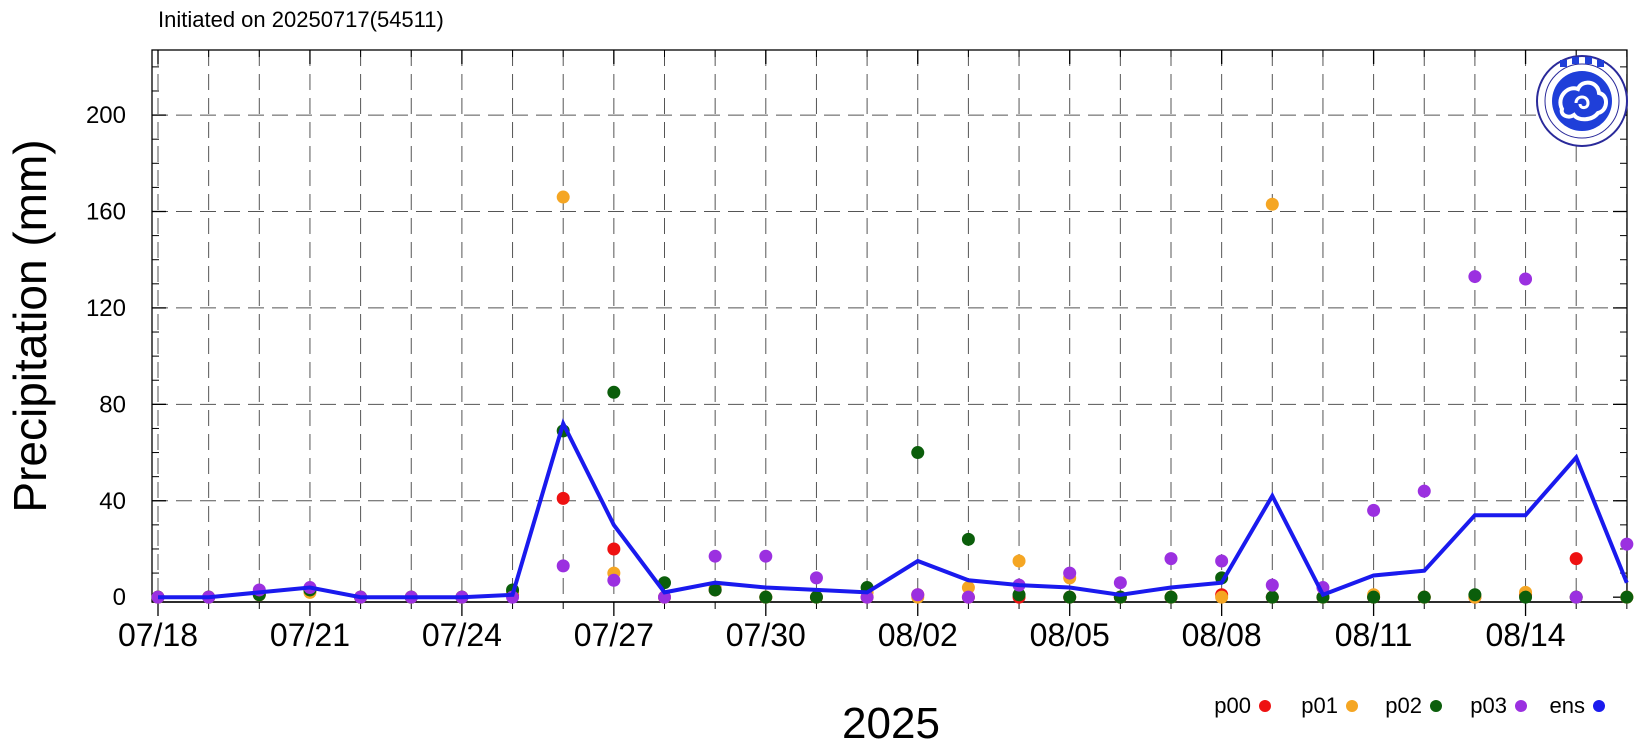 This screenshot has width=1649, height=752. Describe the element at coordinates (1567, 705) in the screenshot. I see `legend-label-ens: ens` at that location.